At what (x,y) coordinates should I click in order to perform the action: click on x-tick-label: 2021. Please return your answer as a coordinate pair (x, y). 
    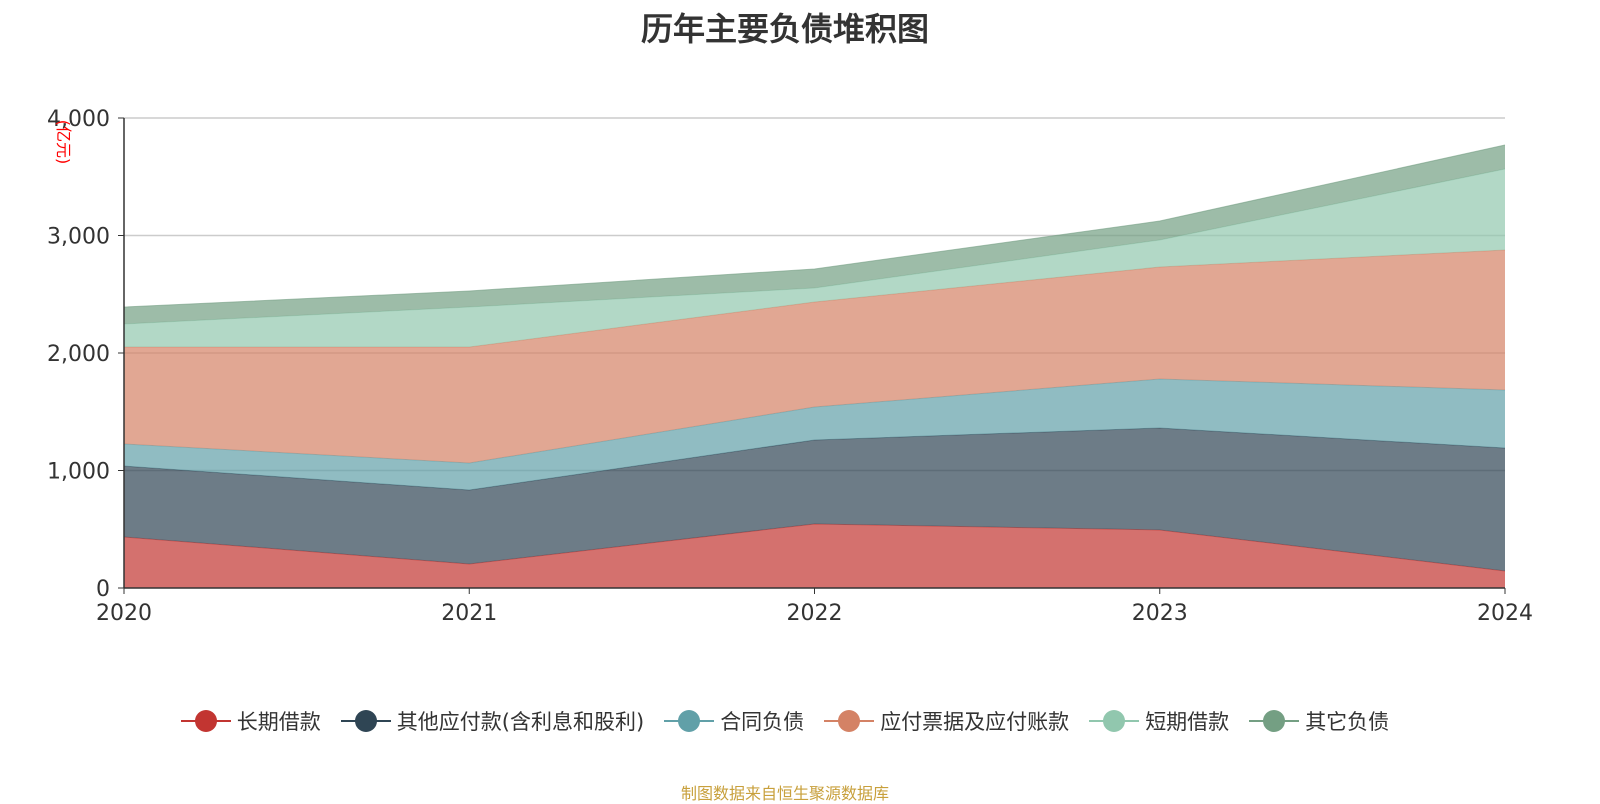
    Looking at the image, I should click on (469, 613).